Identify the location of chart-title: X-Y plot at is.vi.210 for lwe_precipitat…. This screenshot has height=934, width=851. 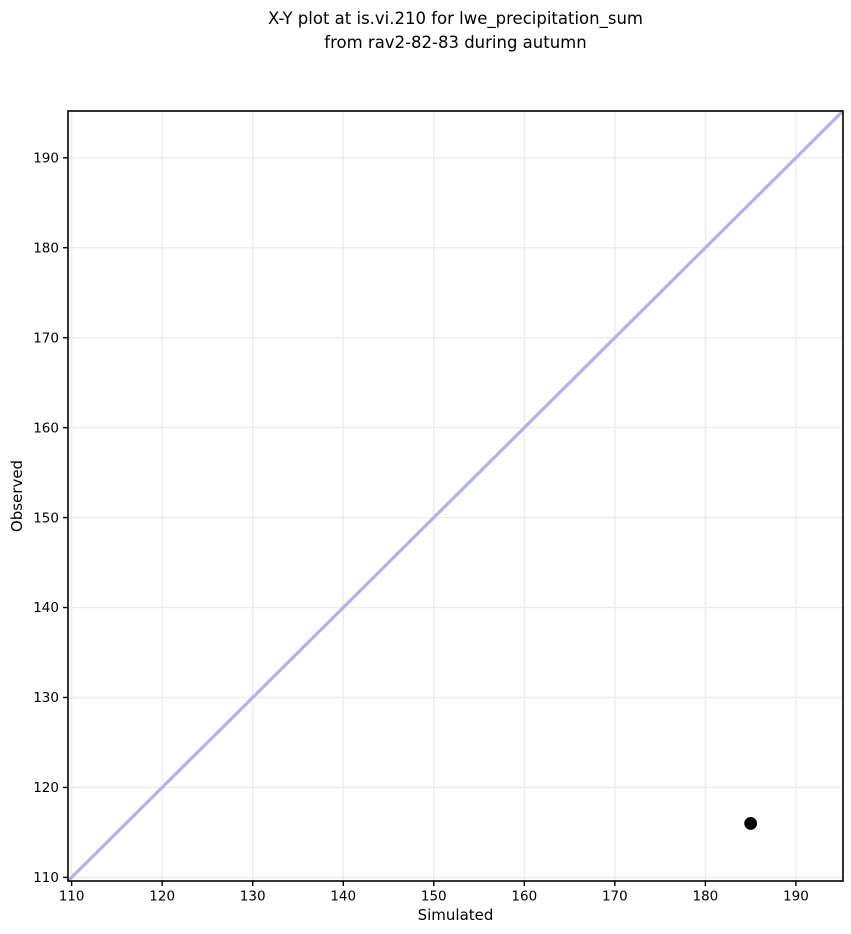
(455, 31).